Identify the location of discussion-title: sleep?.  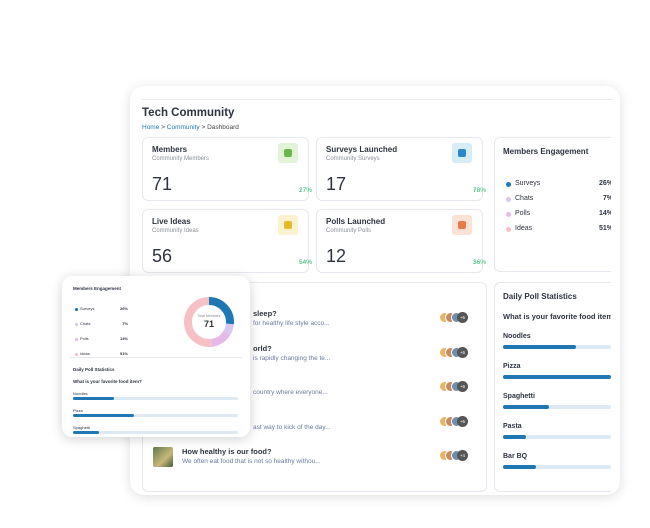
(265, 313).